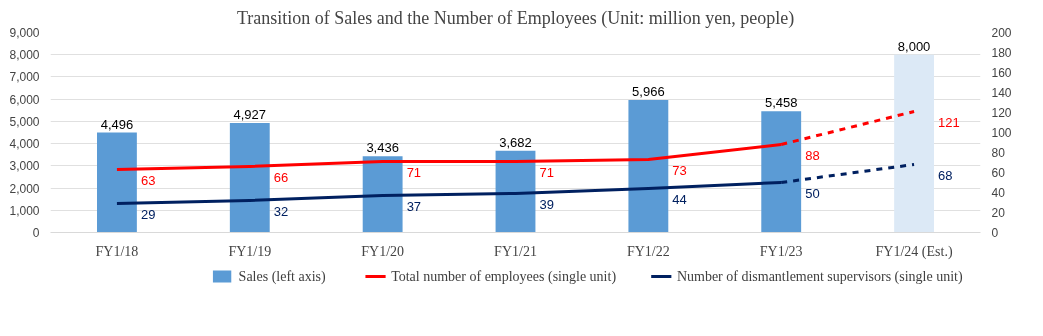  What do you see at coordinates (24, 188) in the screenshot?
I see `y-tick-label: 2,000` at bounding box center [24, 188].